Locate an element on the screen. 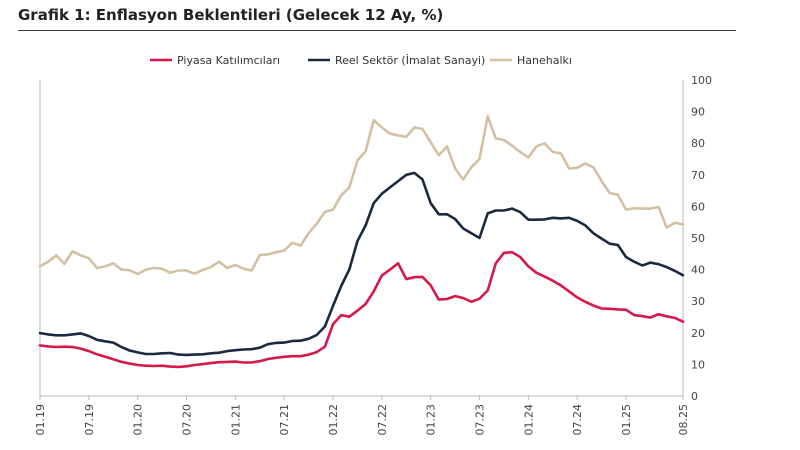 The image size is (800, 450). y-tick-label: 90 is located at coordinates (698, 112).